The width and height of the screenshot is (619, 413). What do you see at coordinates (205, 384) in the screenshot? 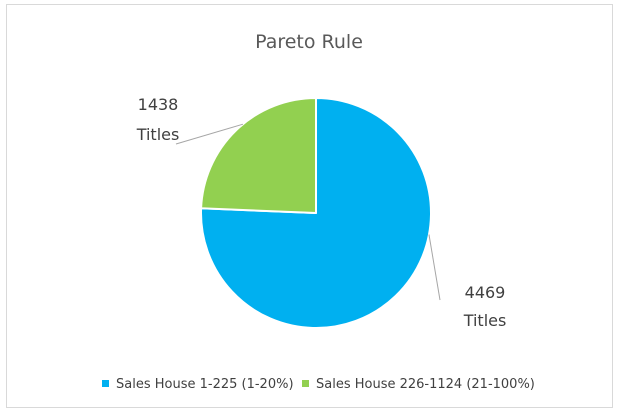
I see `legend-label-1: Sales House 1-225 (1-20%)` at bounding box center [205, 384].